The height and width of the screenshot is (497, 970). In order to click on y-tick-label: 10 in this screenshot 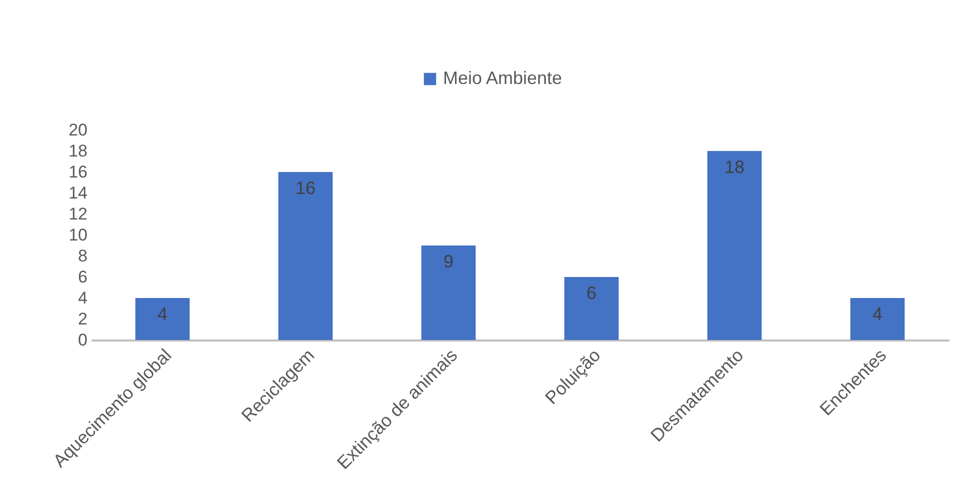, I will do `click(78, 235)`.